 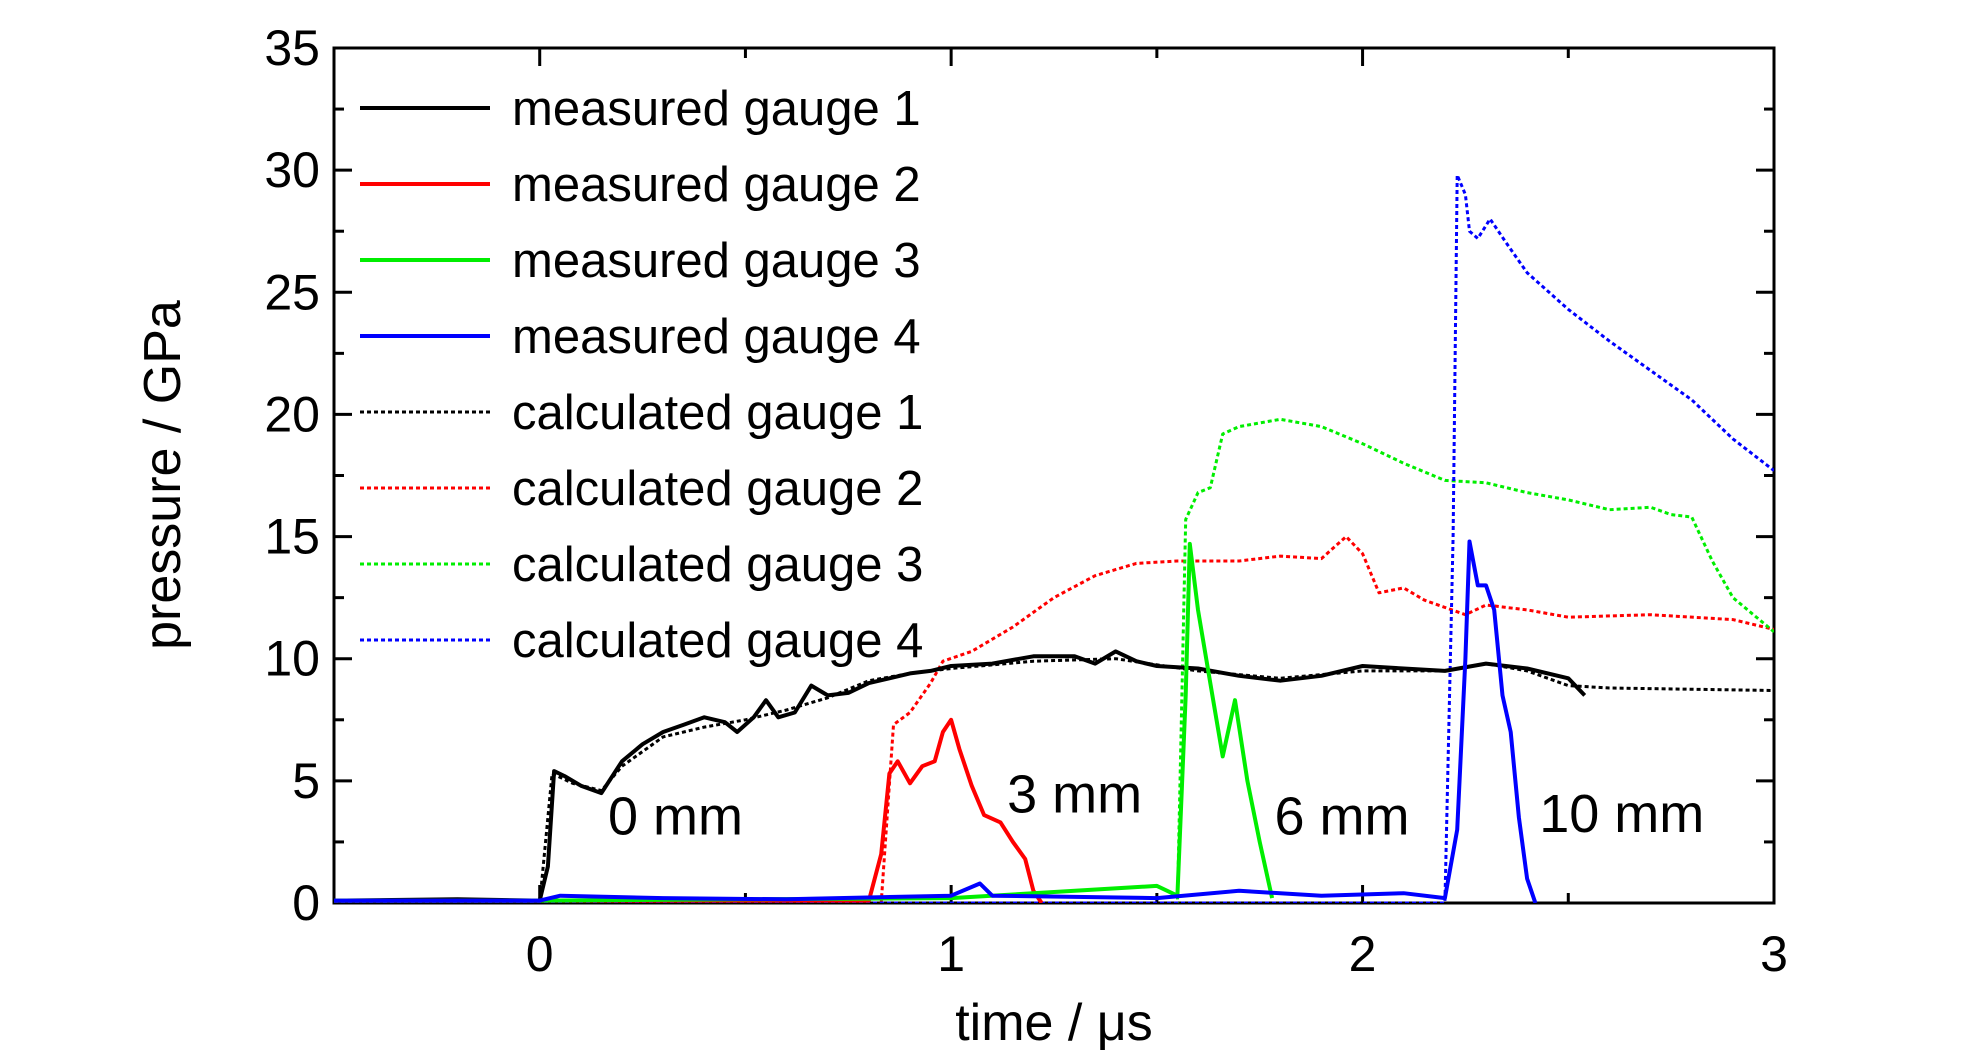 I want to click on y-tick-label: 0, so click(x=306, y=903).